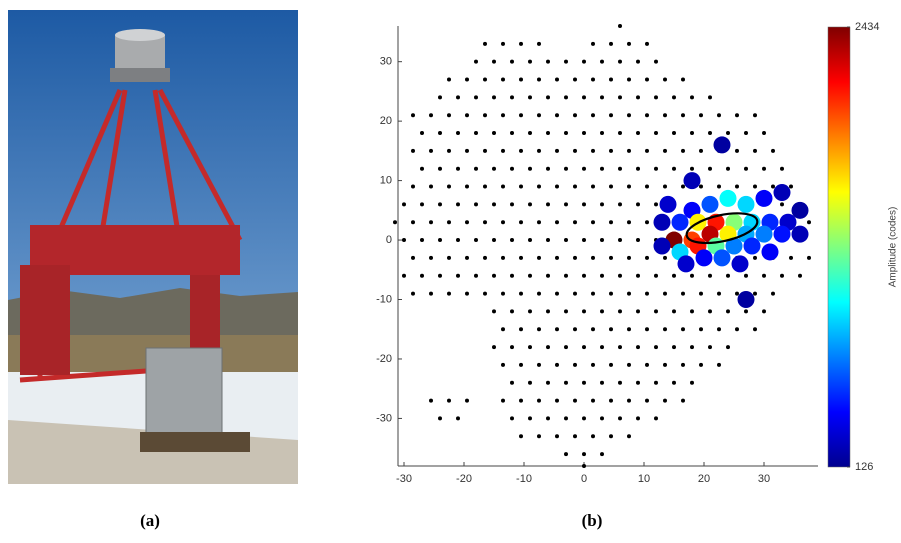 The image size is (901, 543). What do you see at coordinates (764, 479) in the screenshot?
I see `x-tick-label: 30` at bounding box center [764, 479].